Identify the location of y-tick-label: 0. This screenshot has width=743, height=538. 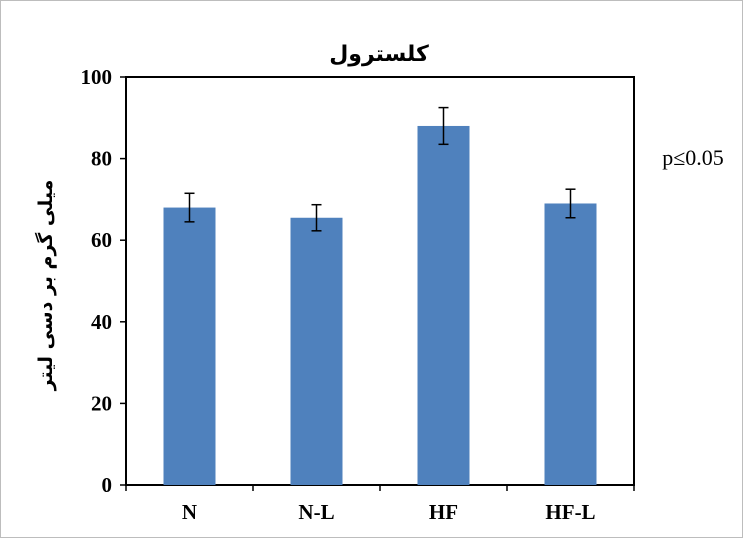
(107, 485).